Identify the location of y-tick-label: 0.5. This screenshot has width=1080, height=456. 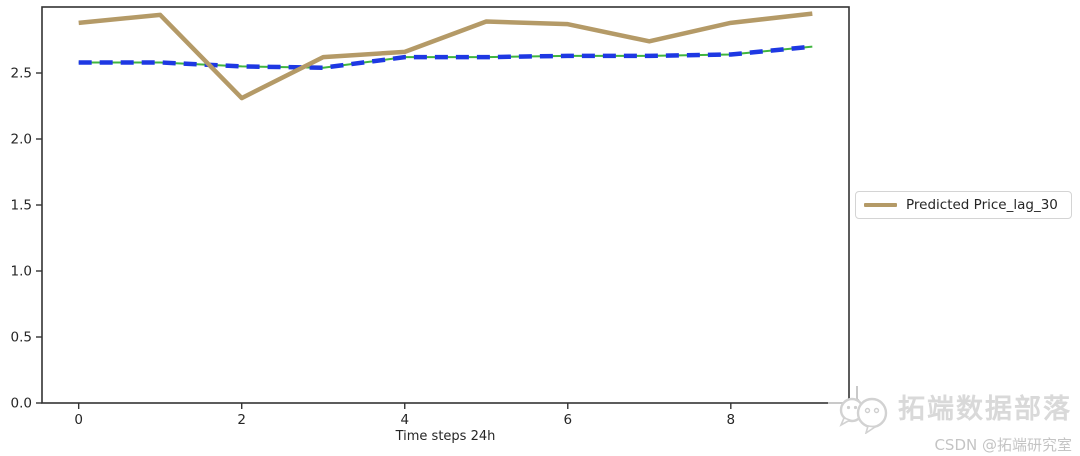
(21, 338).